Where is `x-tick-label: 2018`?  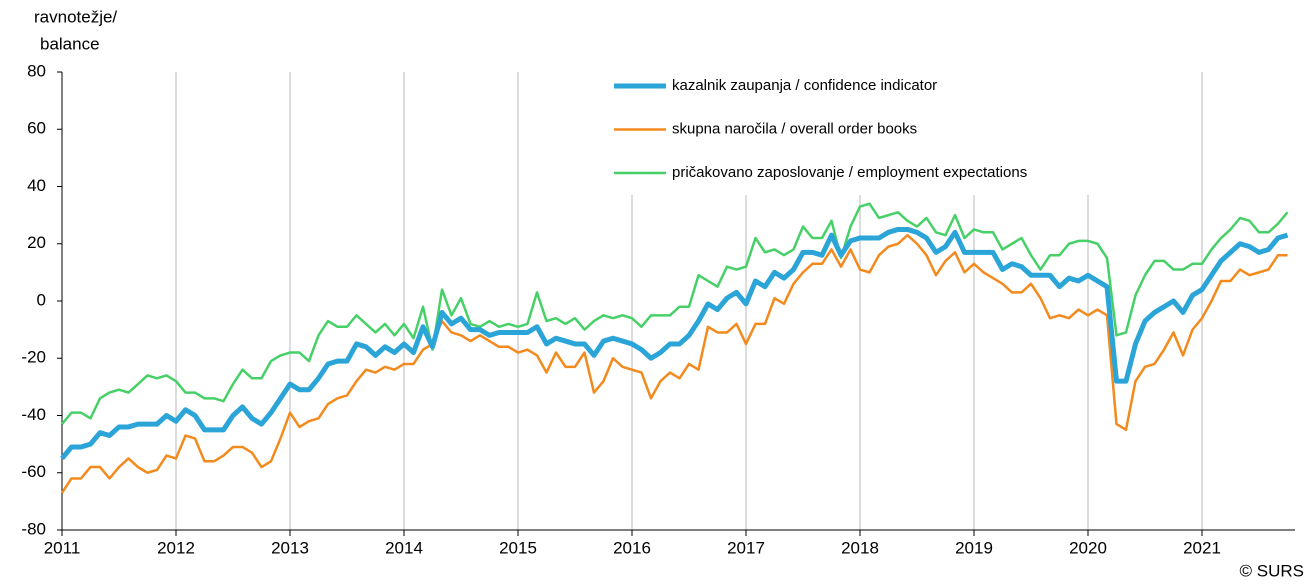 x-tick-label: 2018 is located at coordinates (860, 547).